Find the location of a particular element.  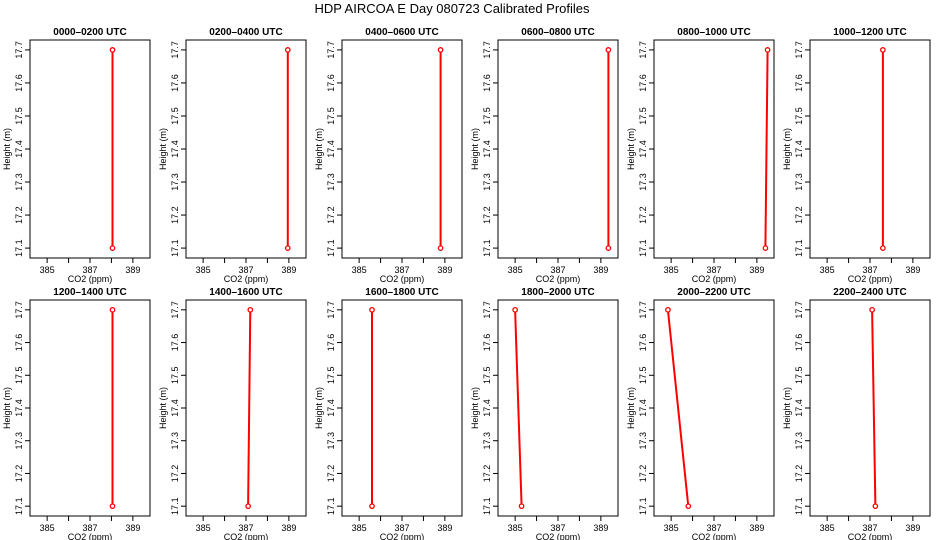

panel-title: 2000–2200 UTC is located at coordinates (713, 292).